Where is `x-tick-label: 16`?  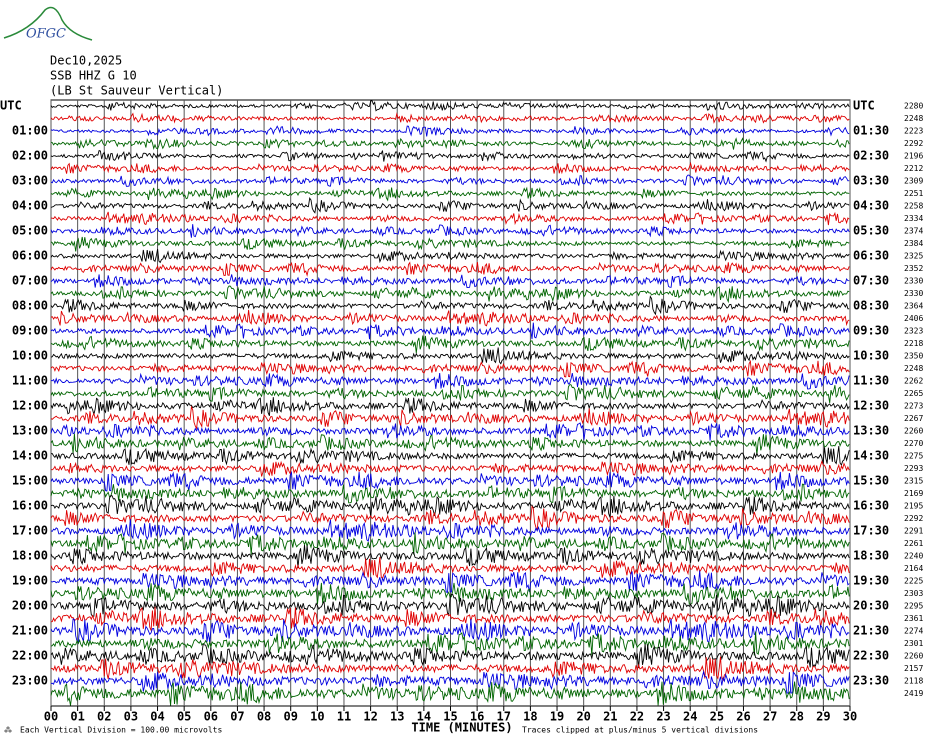 x-tick-label: 16 is located at coordinates (477, 717).